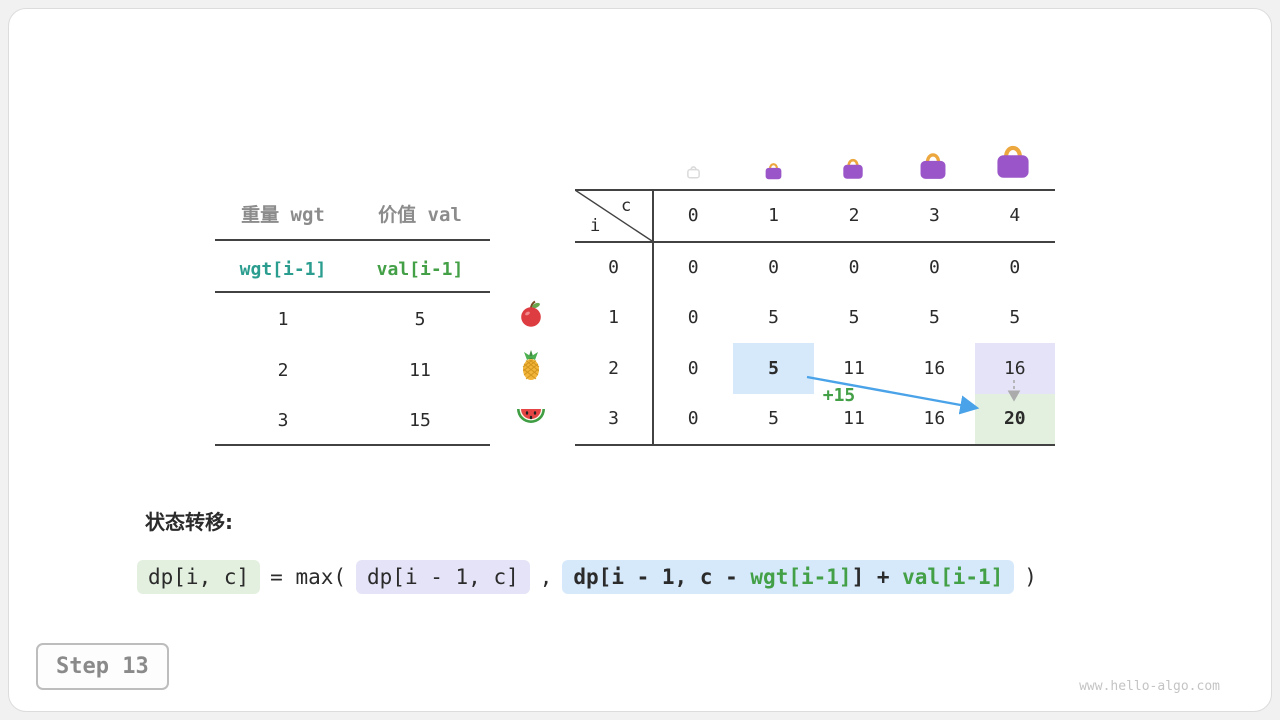  I want to click on dp-cell-0-4: 0, so click(1015, 267).